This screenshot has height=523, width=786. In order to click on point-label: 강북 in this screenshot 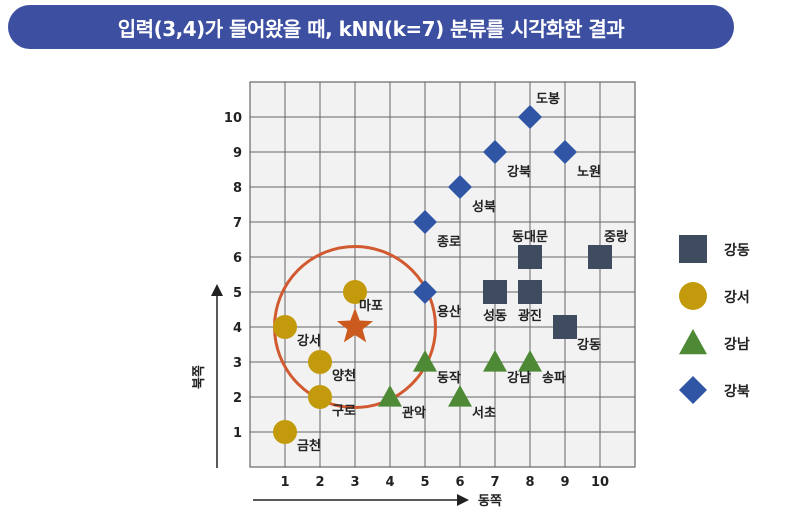, I will do `click(519, 172)`.